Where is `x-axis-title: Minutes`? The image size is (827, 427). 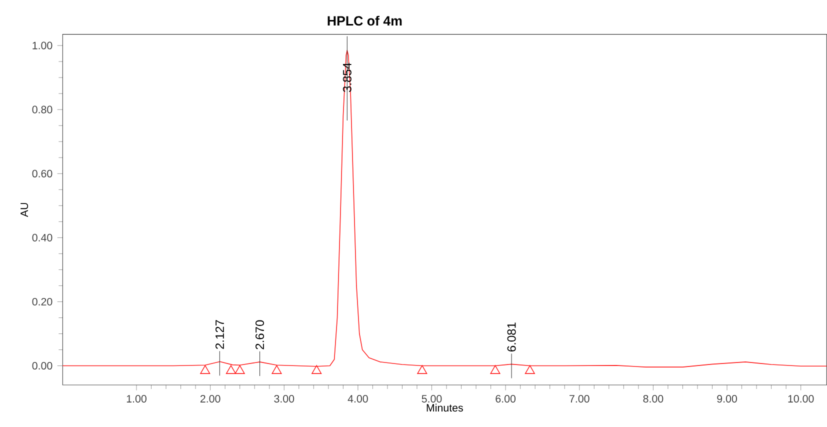 x-axis-title: Minutes is located at coordinates (444, 408).